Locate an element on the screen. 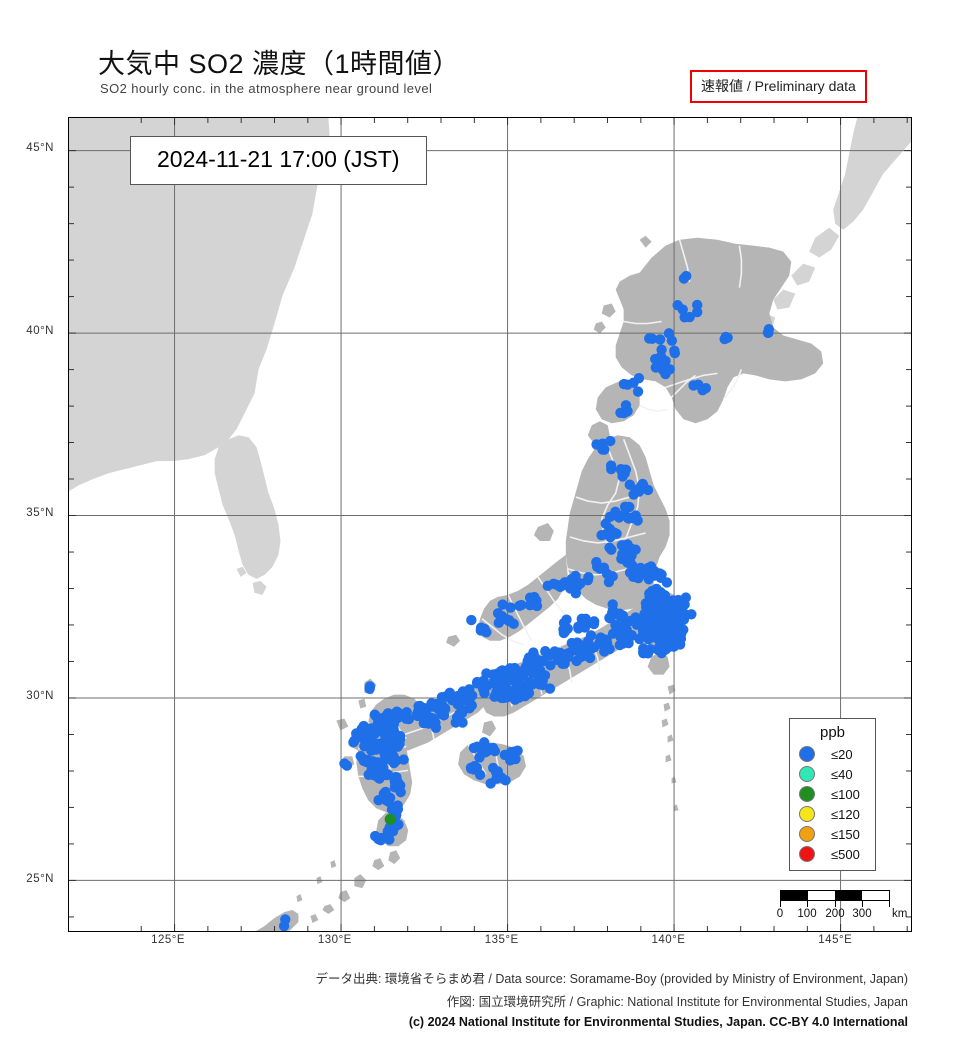  legend-item: ≤100 is located at coordinates (832, 794).